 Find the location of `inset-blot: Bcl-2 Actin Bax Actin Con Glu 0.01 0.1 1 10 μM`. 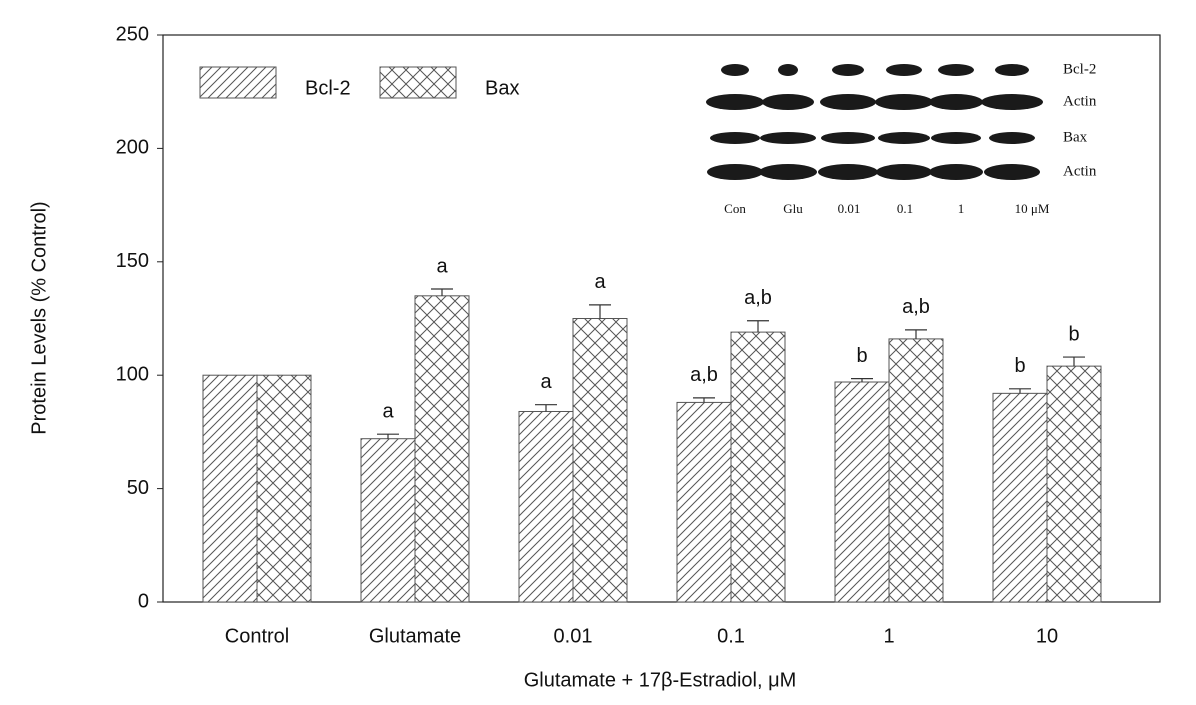

inset-blot: Bcl-2 Actin Bax Actin Con Glu 0.01 0.1 1 10 μM is located at coordinates (898, 140).